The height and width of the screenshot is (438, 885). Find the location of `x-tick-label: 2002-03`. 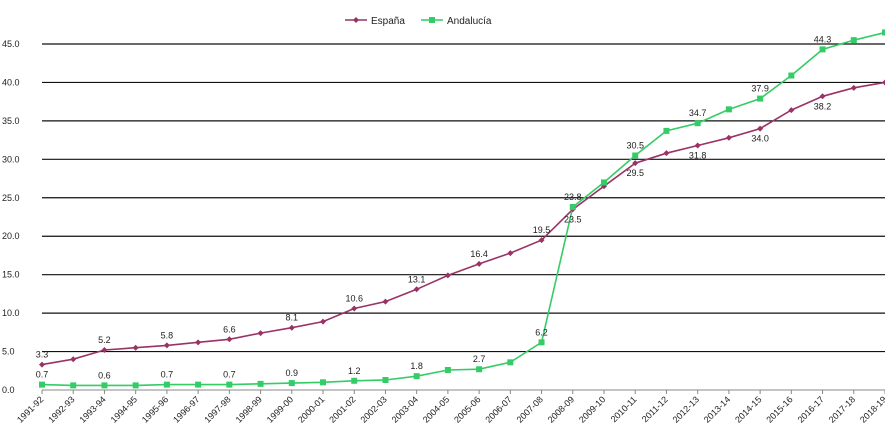

x-tick-label: 2002-03 is located at coordinates (373, 409).